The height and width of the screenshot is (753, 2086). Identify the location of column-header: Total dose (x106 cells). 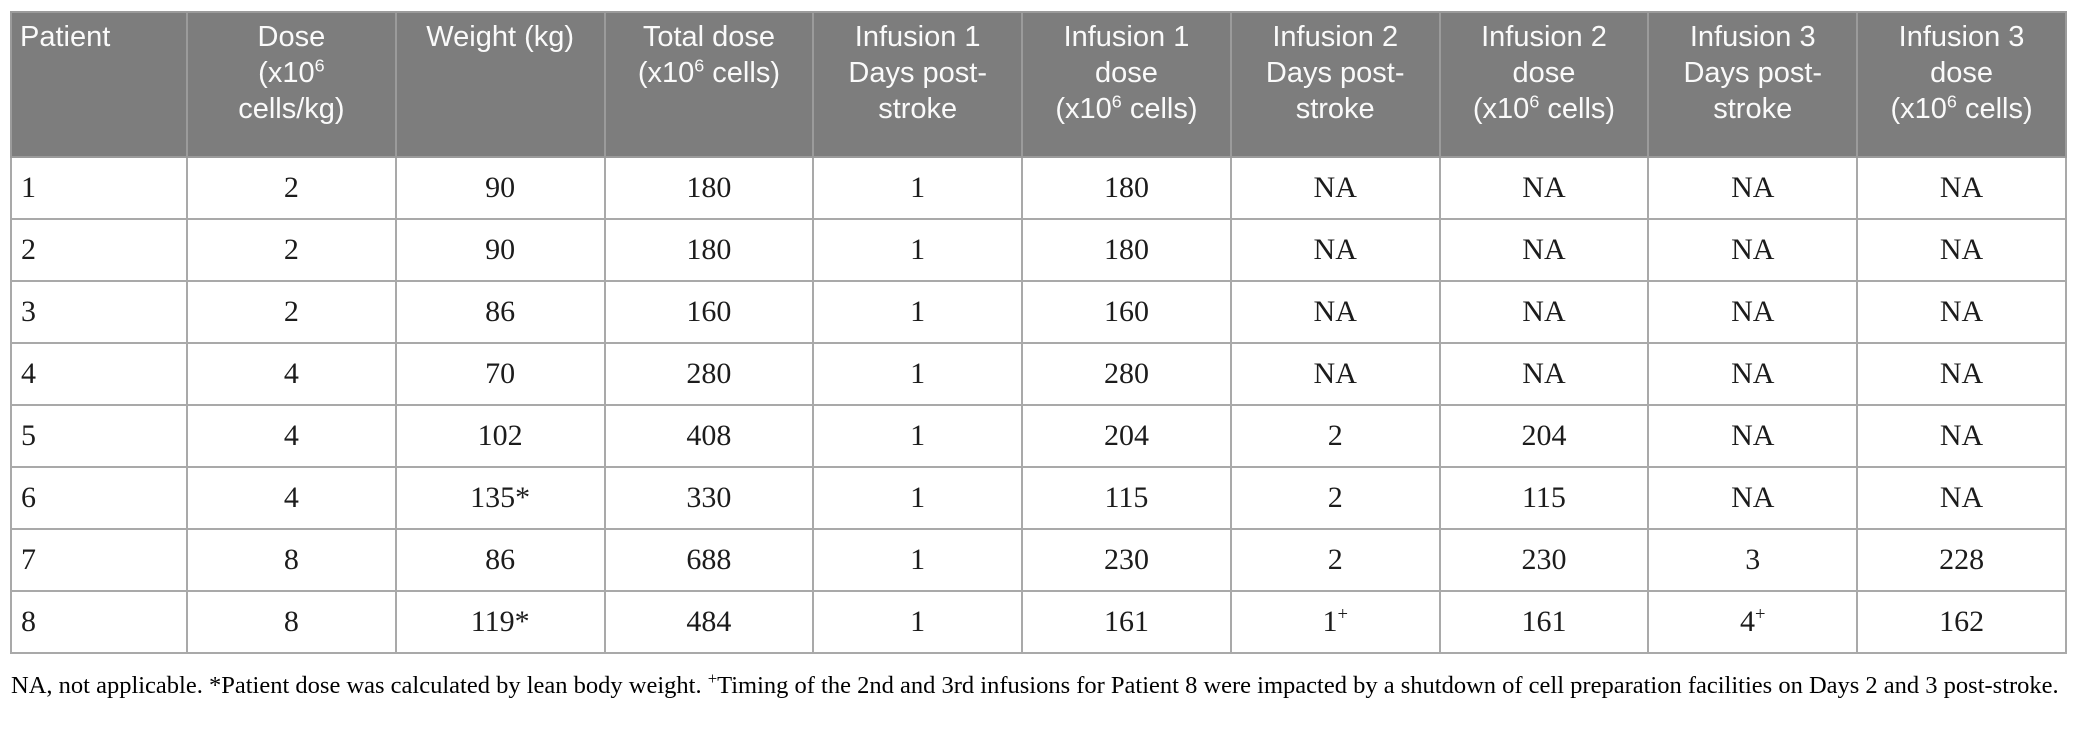
(709, 84).